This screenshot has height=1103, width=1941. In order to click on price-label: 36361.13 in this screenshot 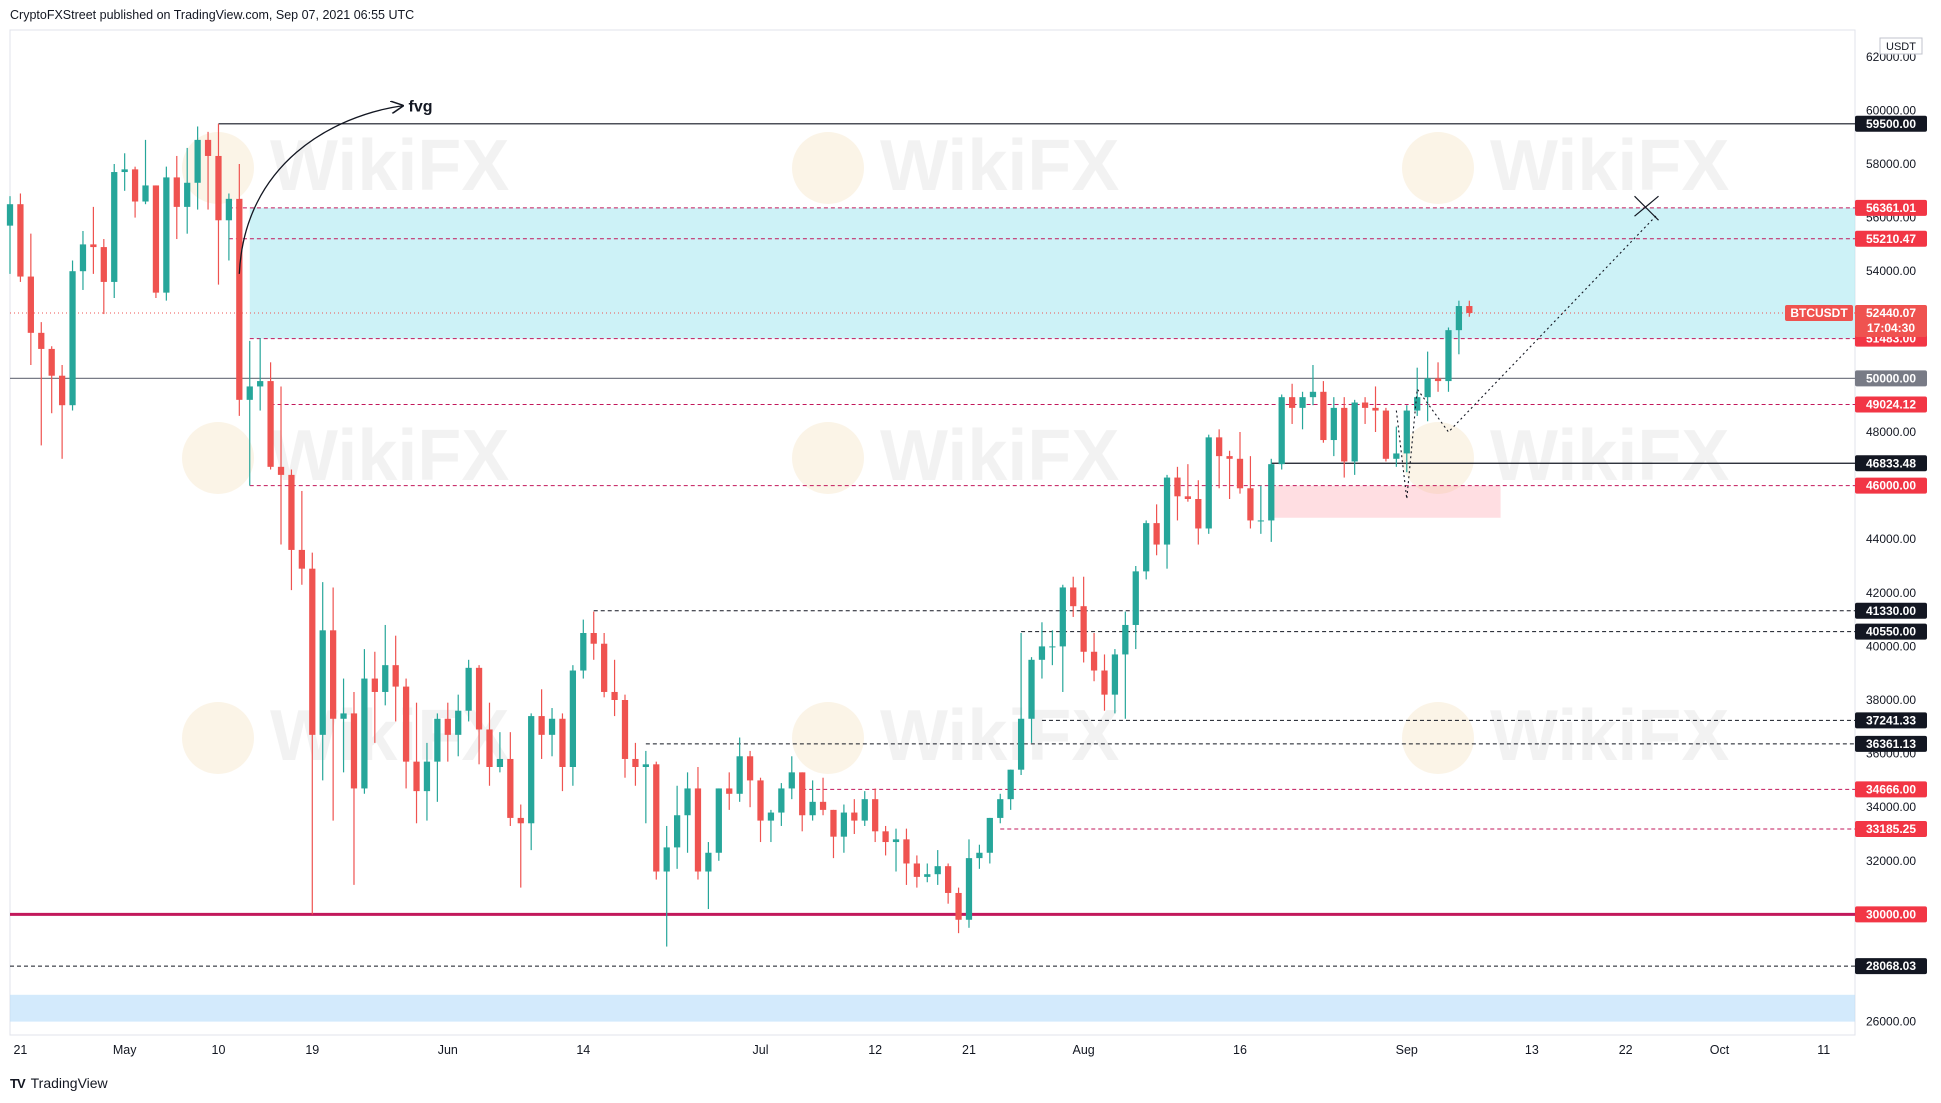, I will do `click(1891, 743)`.